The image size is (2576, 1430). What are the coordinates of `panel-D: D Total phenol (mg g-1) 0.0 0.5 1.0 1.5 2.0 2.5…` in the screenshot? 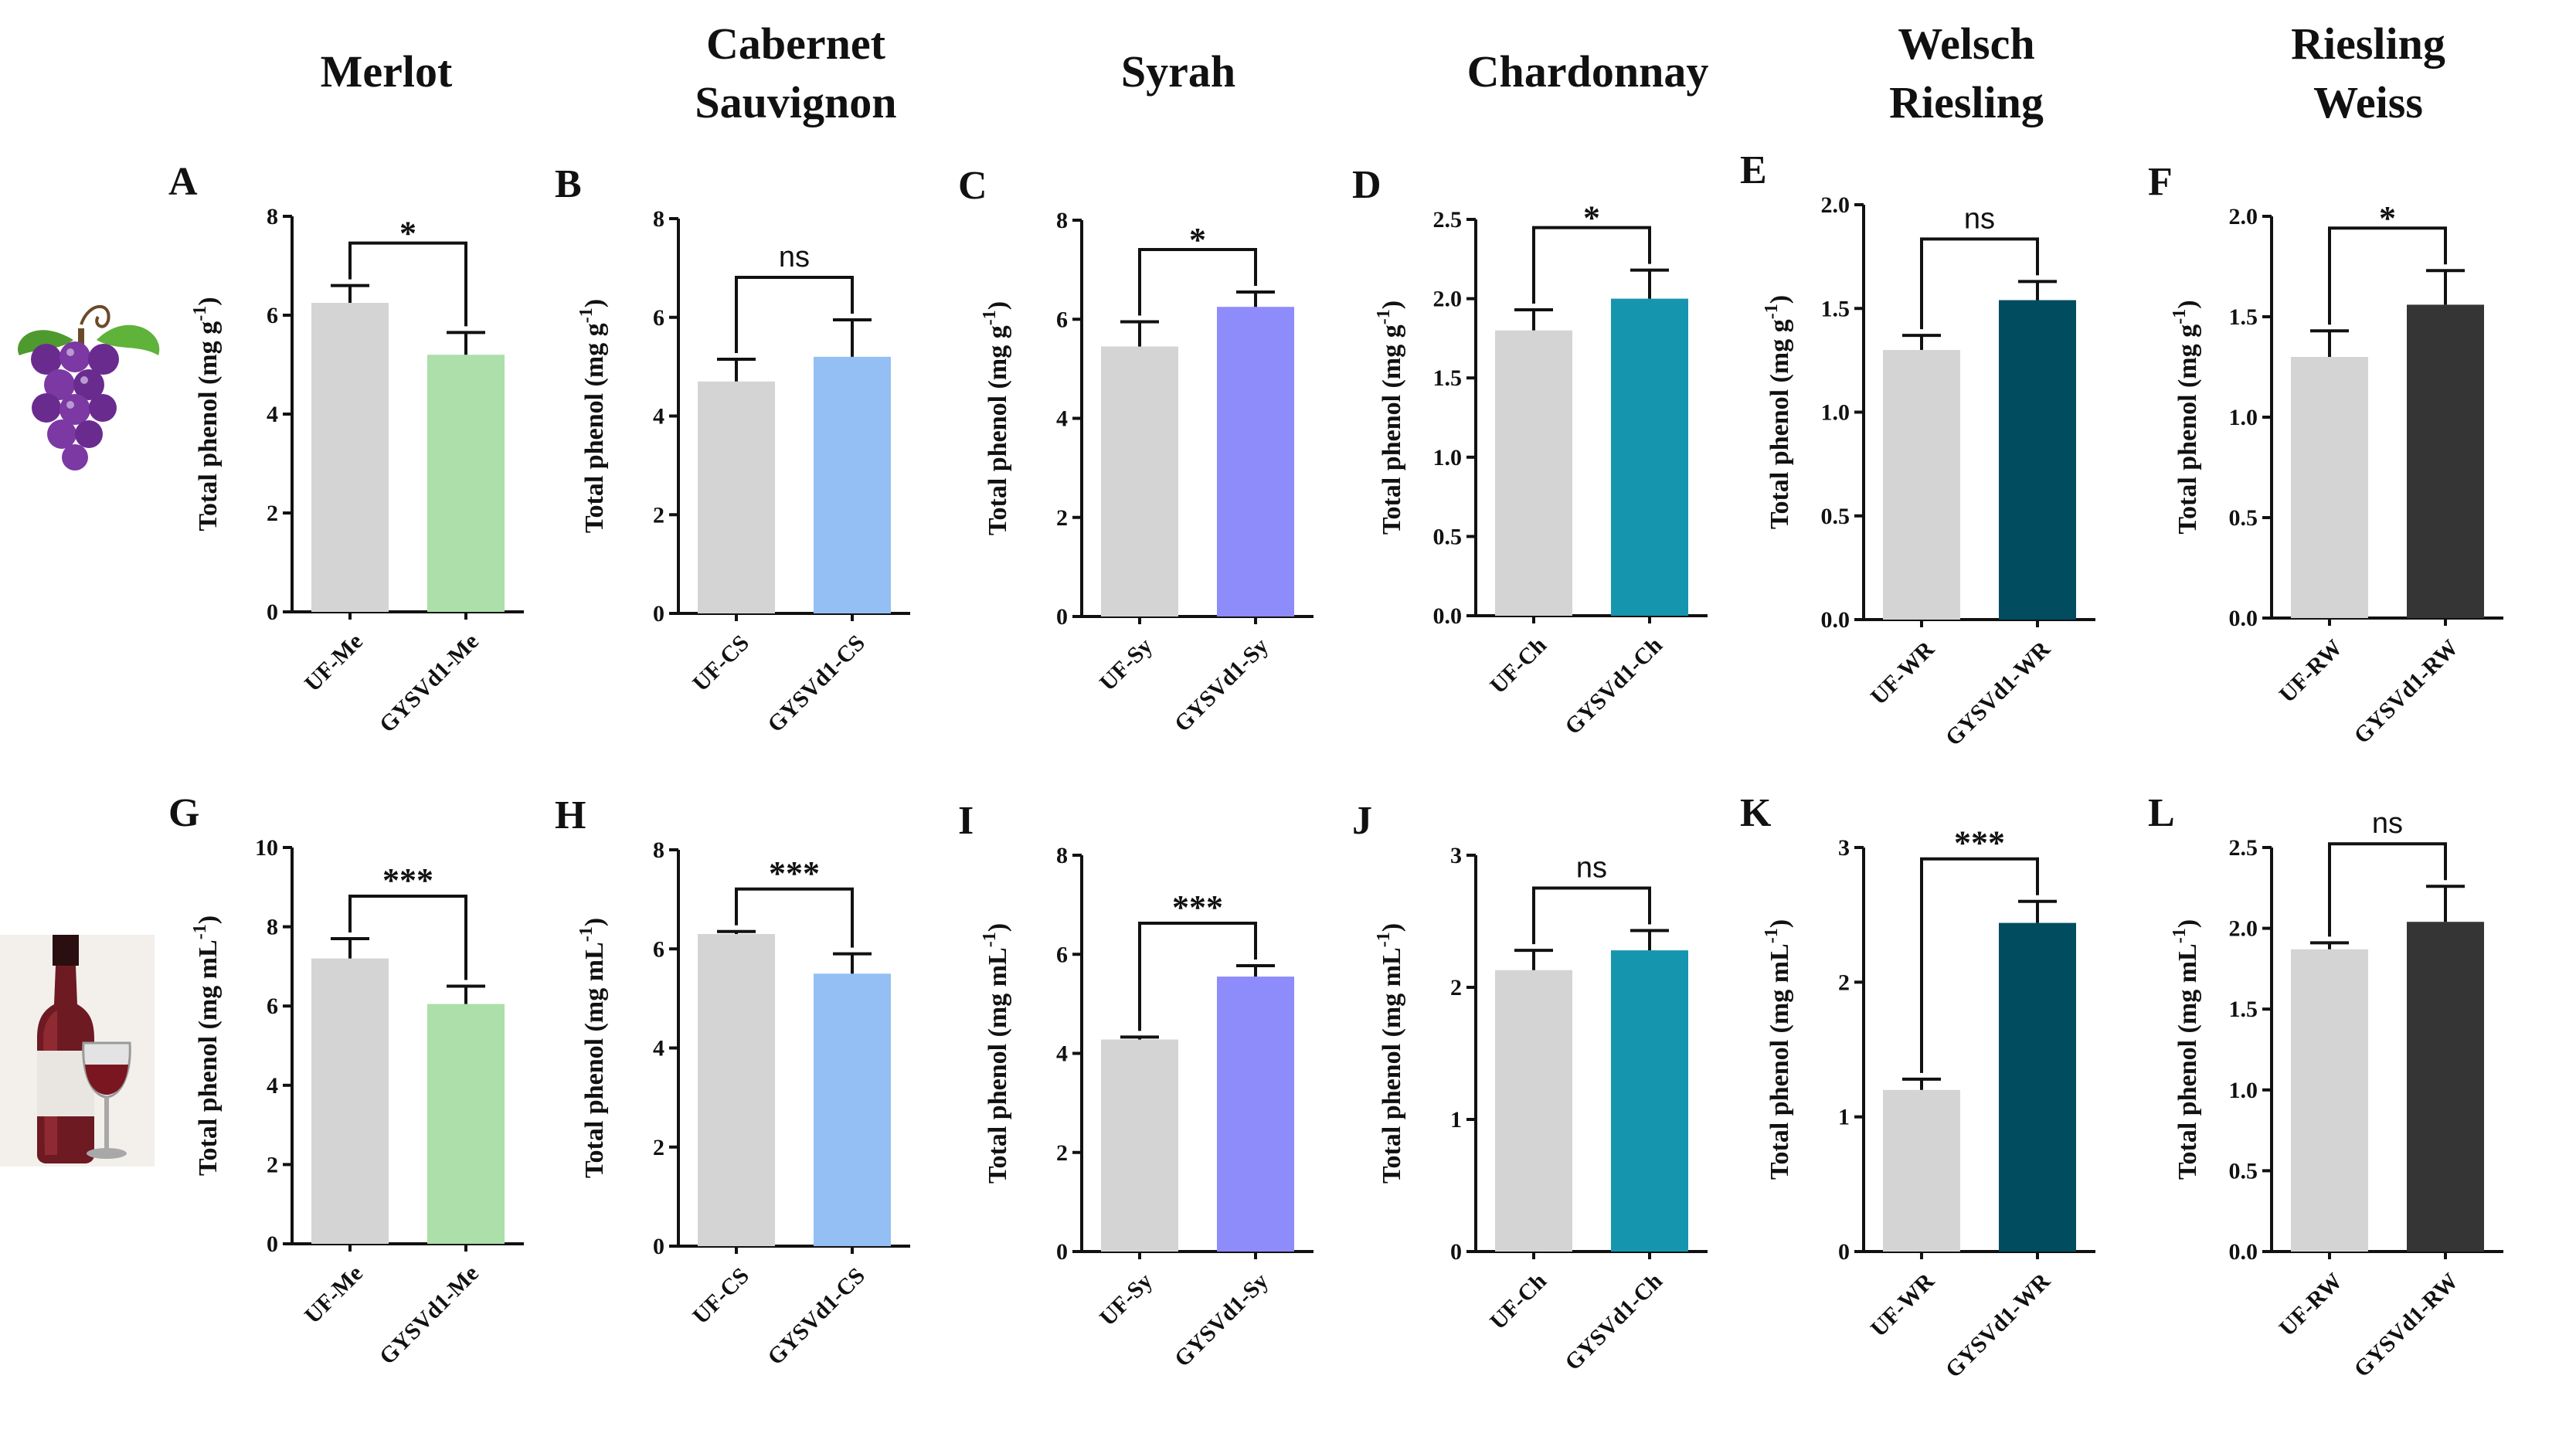 It's located at (1530, 451).